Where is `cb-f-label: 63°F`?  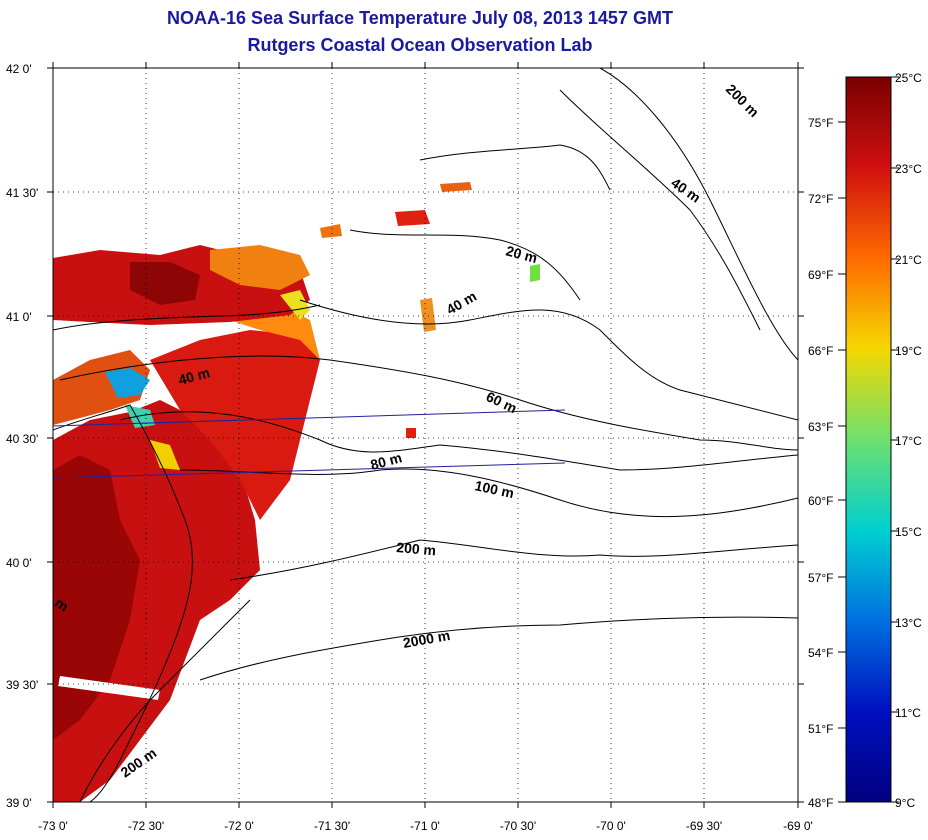
cb-f-label: 63°F is located at coordinates (820, 427).